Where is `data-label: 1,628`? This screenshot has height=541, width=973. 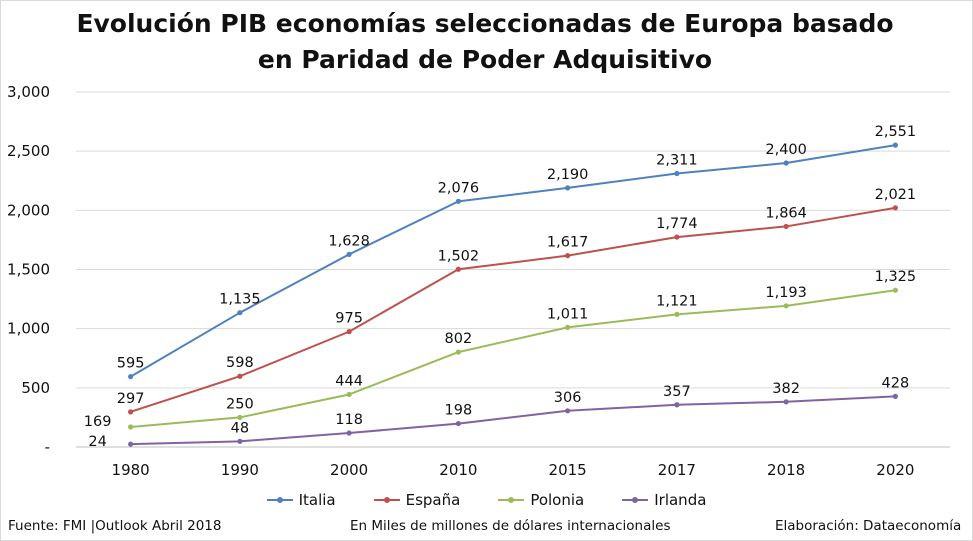 data-label: 1,628 is located at coordinates (349, 241).